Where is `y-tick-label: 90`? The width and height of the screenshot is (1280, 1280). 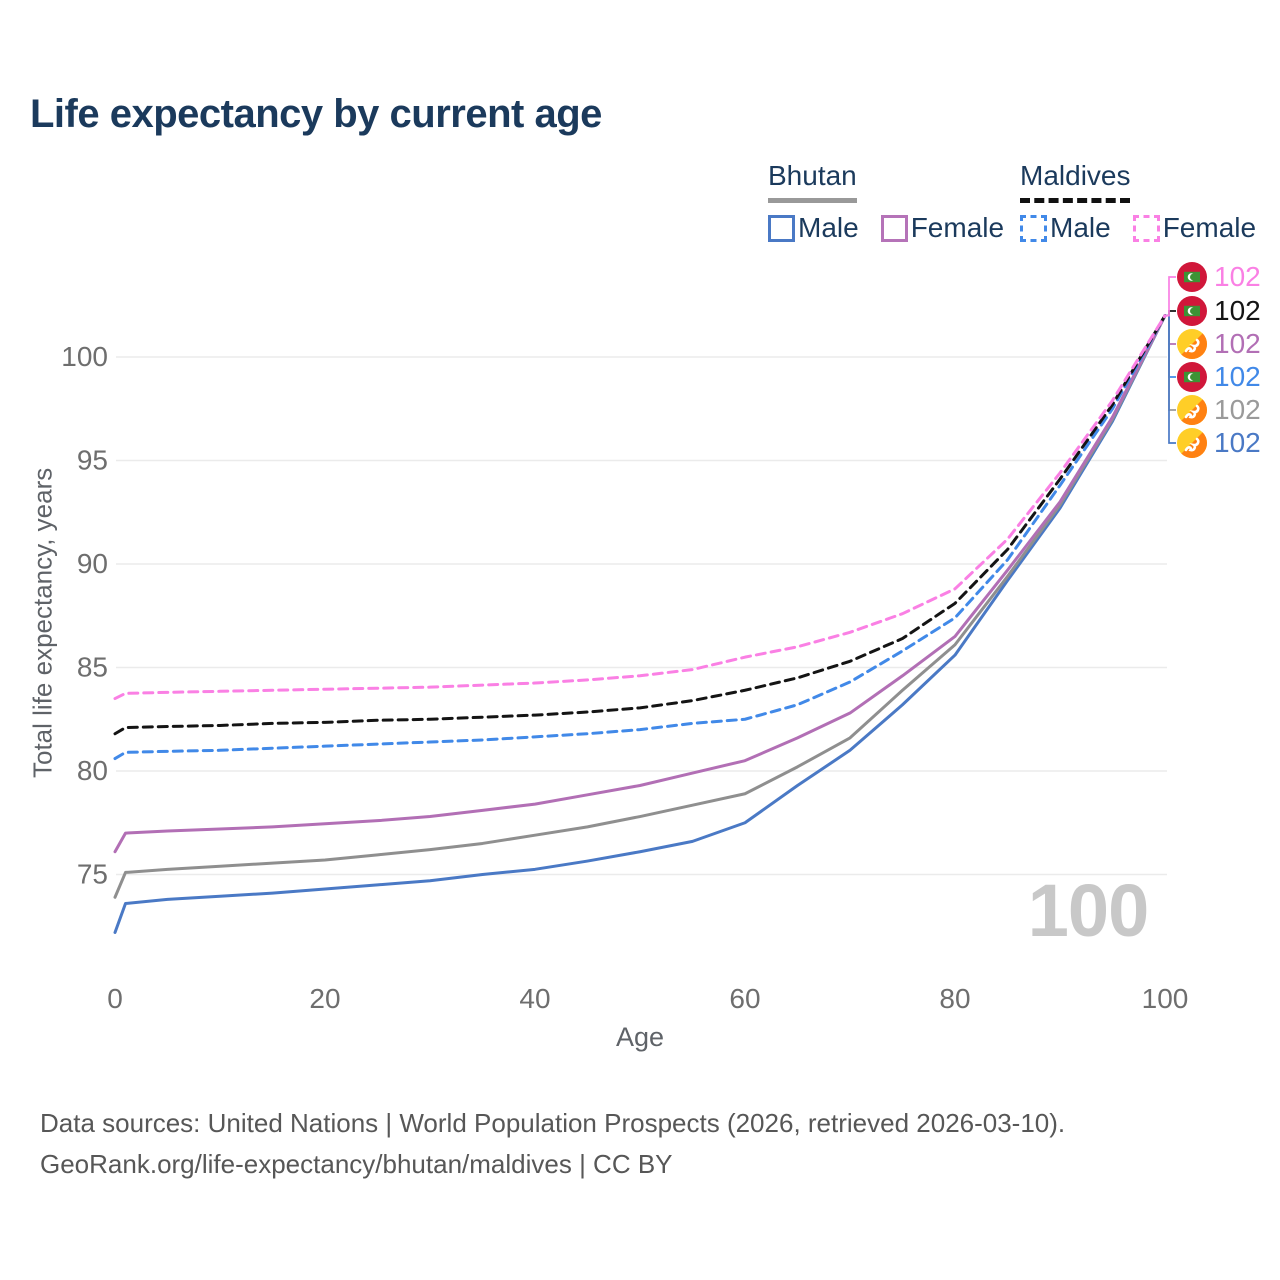
y-tick-label: 90 is located at coordinates (92, 563).